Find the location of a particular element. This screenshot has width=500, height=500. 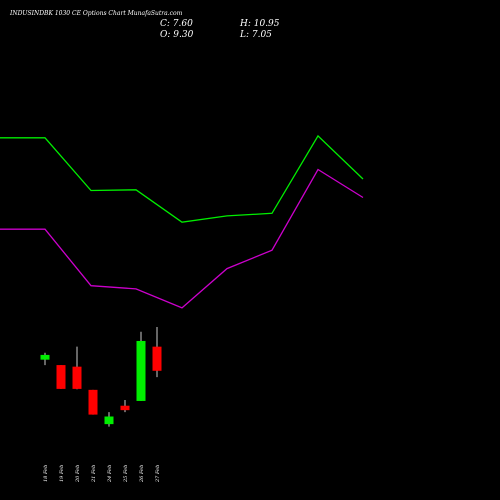

low-value: L: 7.05 is located at coordinates (255, 35).